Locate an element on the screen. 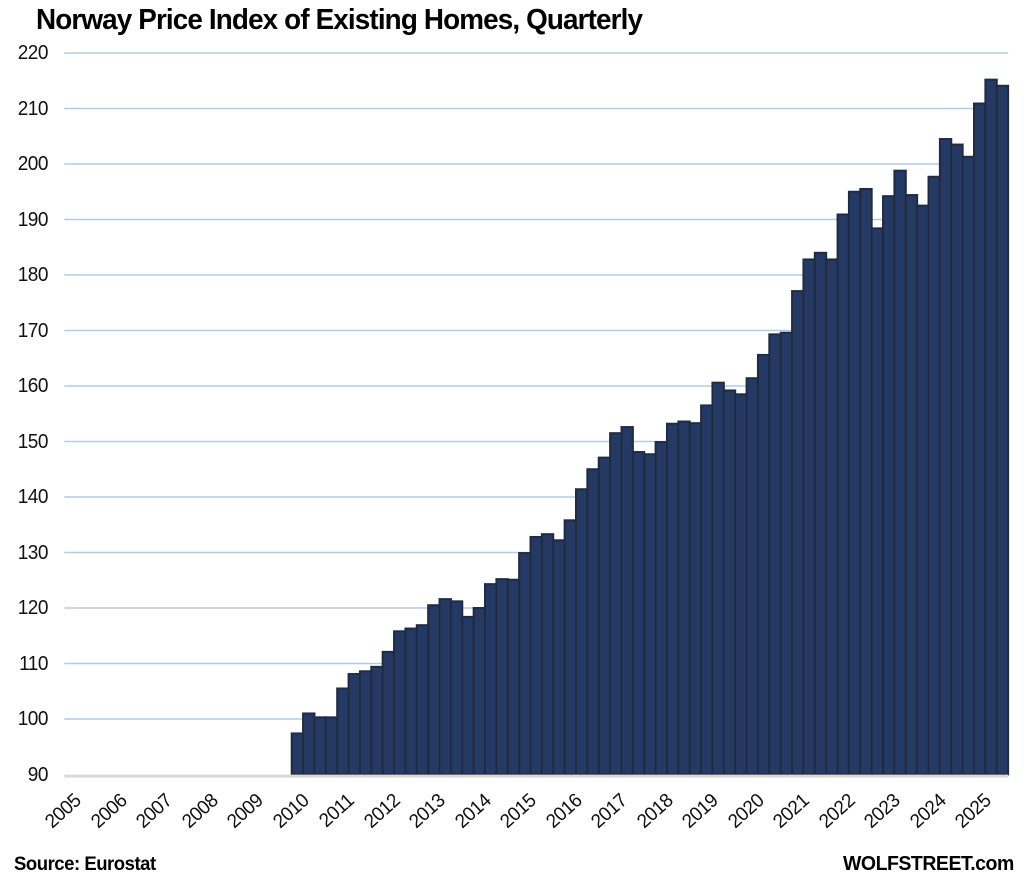  y-tick-label-160: 160 is located at coordinates (33, 386).